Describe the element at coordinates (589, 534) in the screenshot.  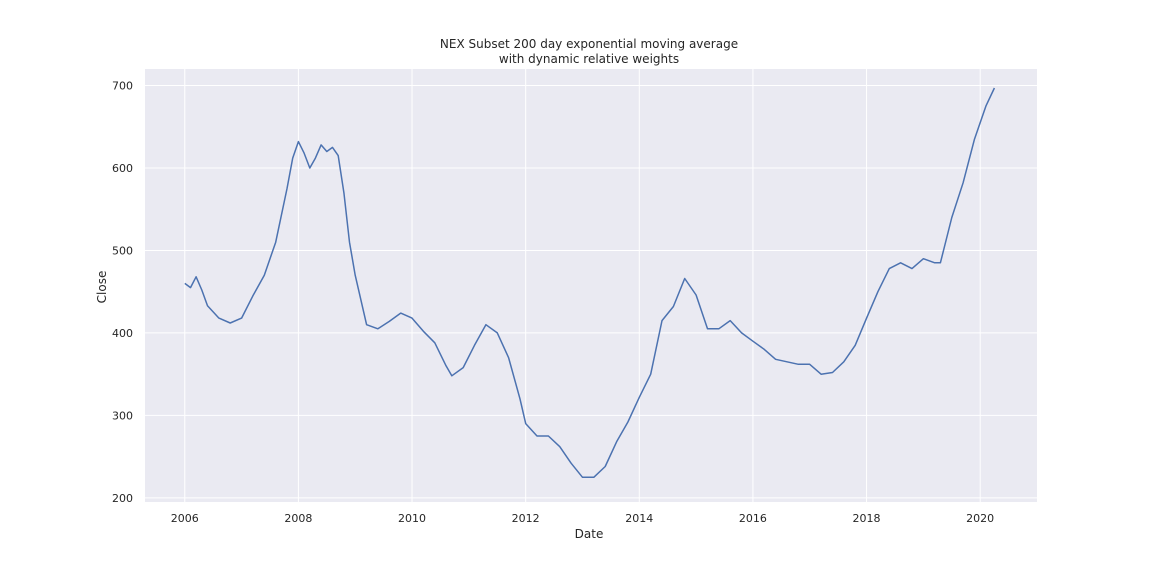
I see `x-axis-label: Date` at that location.